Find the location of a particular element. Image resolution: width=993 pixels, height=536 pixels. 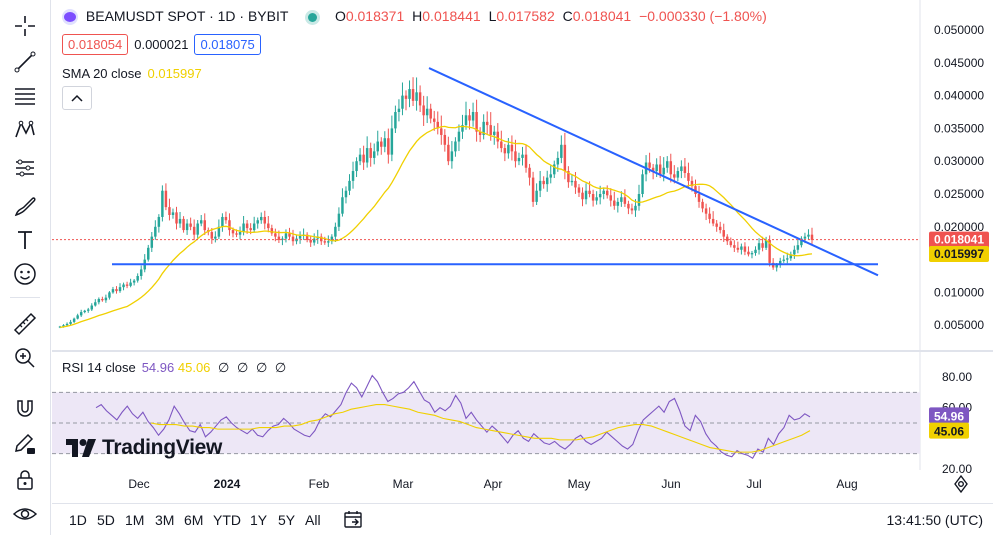

high-value: 0.018441 is located at coordinates (451, 16).